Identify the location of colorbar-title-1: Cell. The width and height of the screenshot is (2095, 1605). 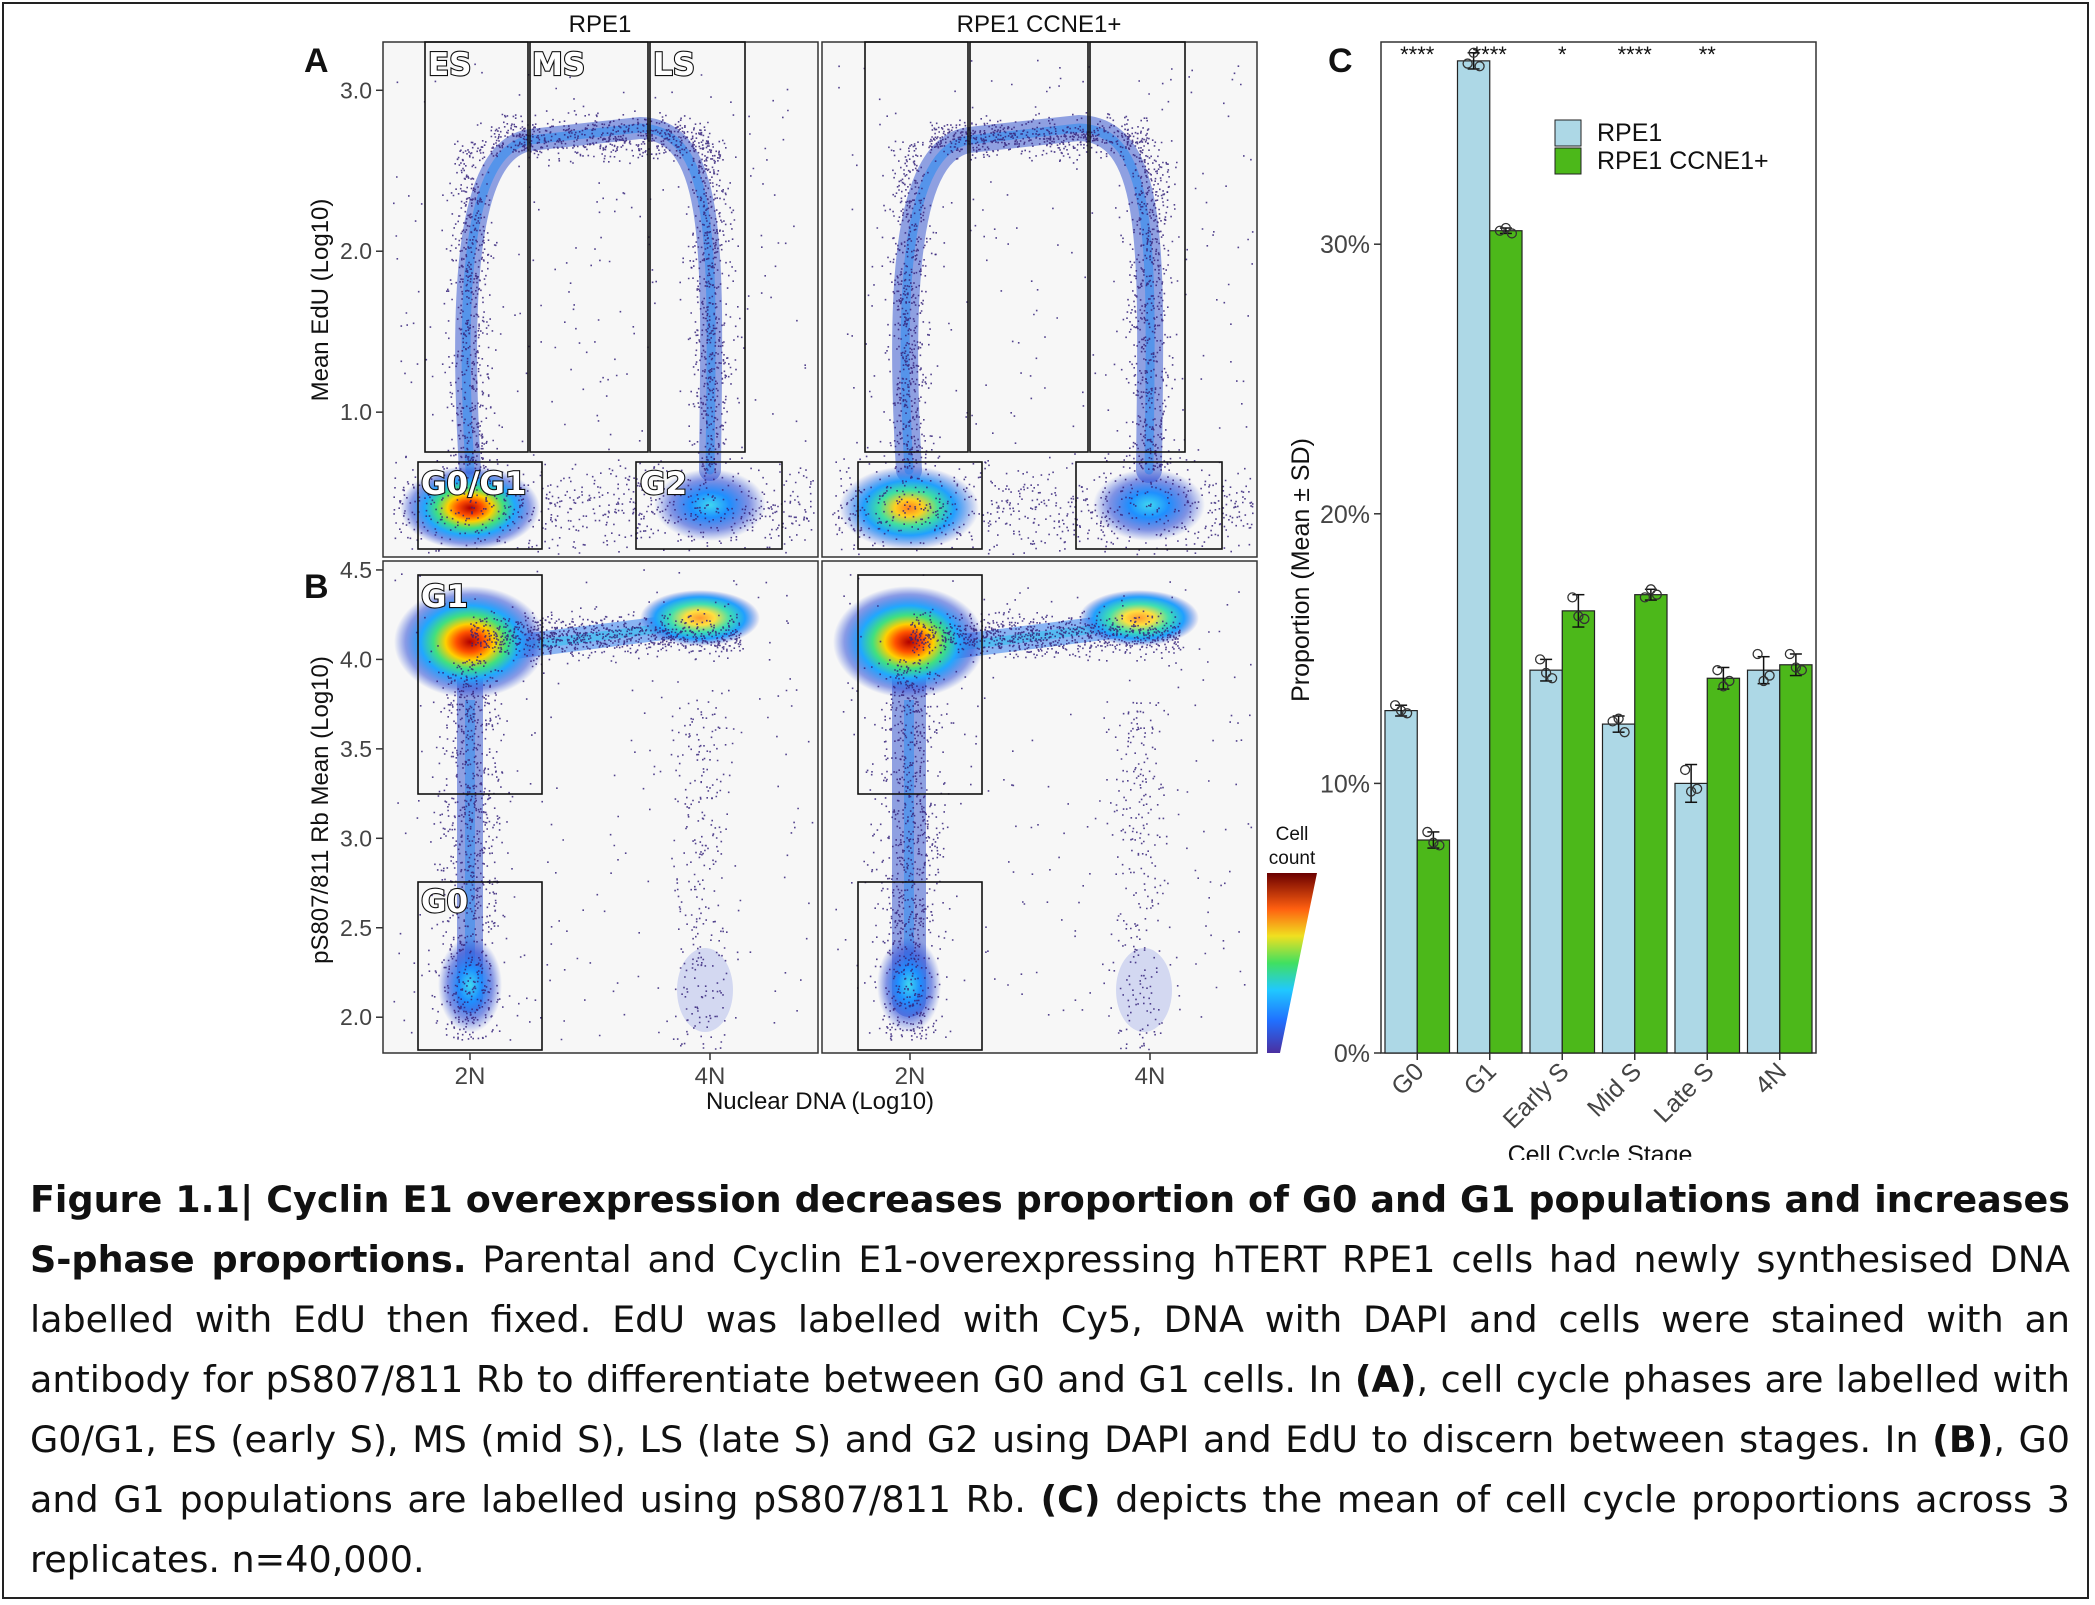
(1292, 834).